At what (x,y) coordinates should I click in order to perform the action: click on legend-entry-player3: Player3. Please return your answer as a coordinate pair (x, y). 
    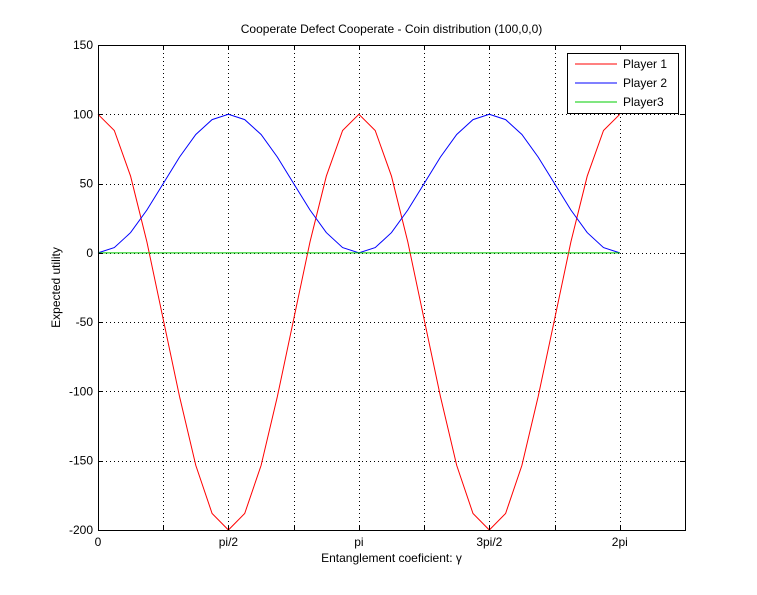
    Looking at the image, I should click on (619, 102).